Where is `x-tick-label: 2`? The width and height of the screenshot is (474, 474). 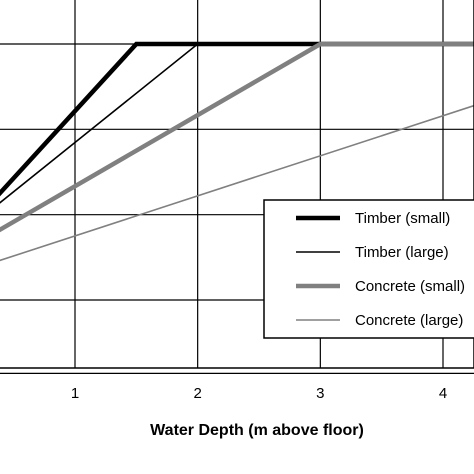
x-tick-label: 2 is located at coordinates (197, 393).